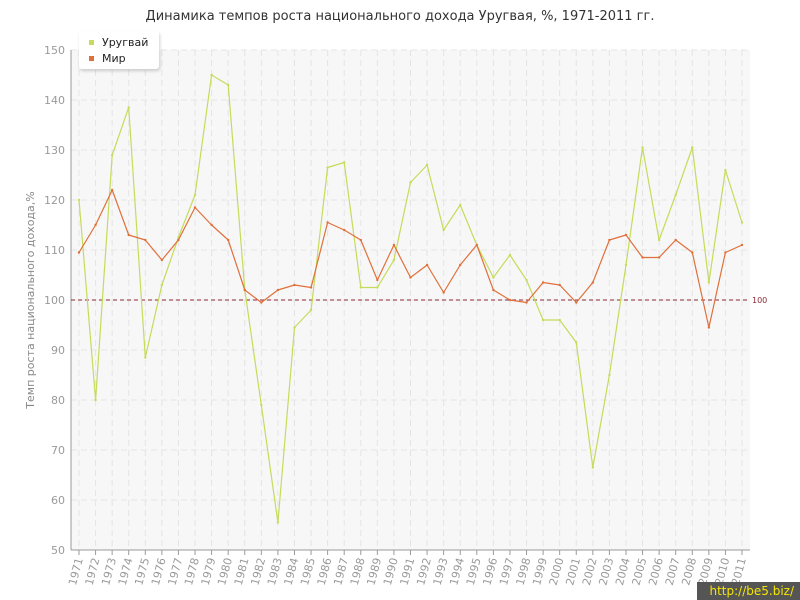  What do you see at coordinates (30, 300) in the screenshot?
I see `y-axis-label: Темп роста национального дохода,%` at bounding box center [30, 300].